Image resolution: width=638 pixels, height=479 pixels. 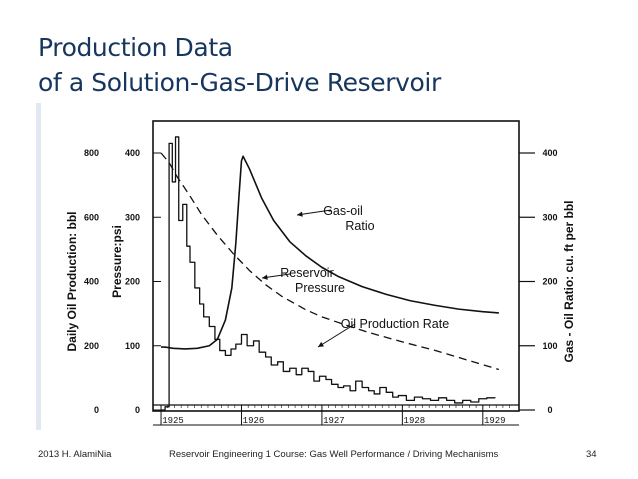 What do you see at coordinates (173, 421) in the screenshot?
I see `x-tick-label: 1925` at bounding box center [173, 421].